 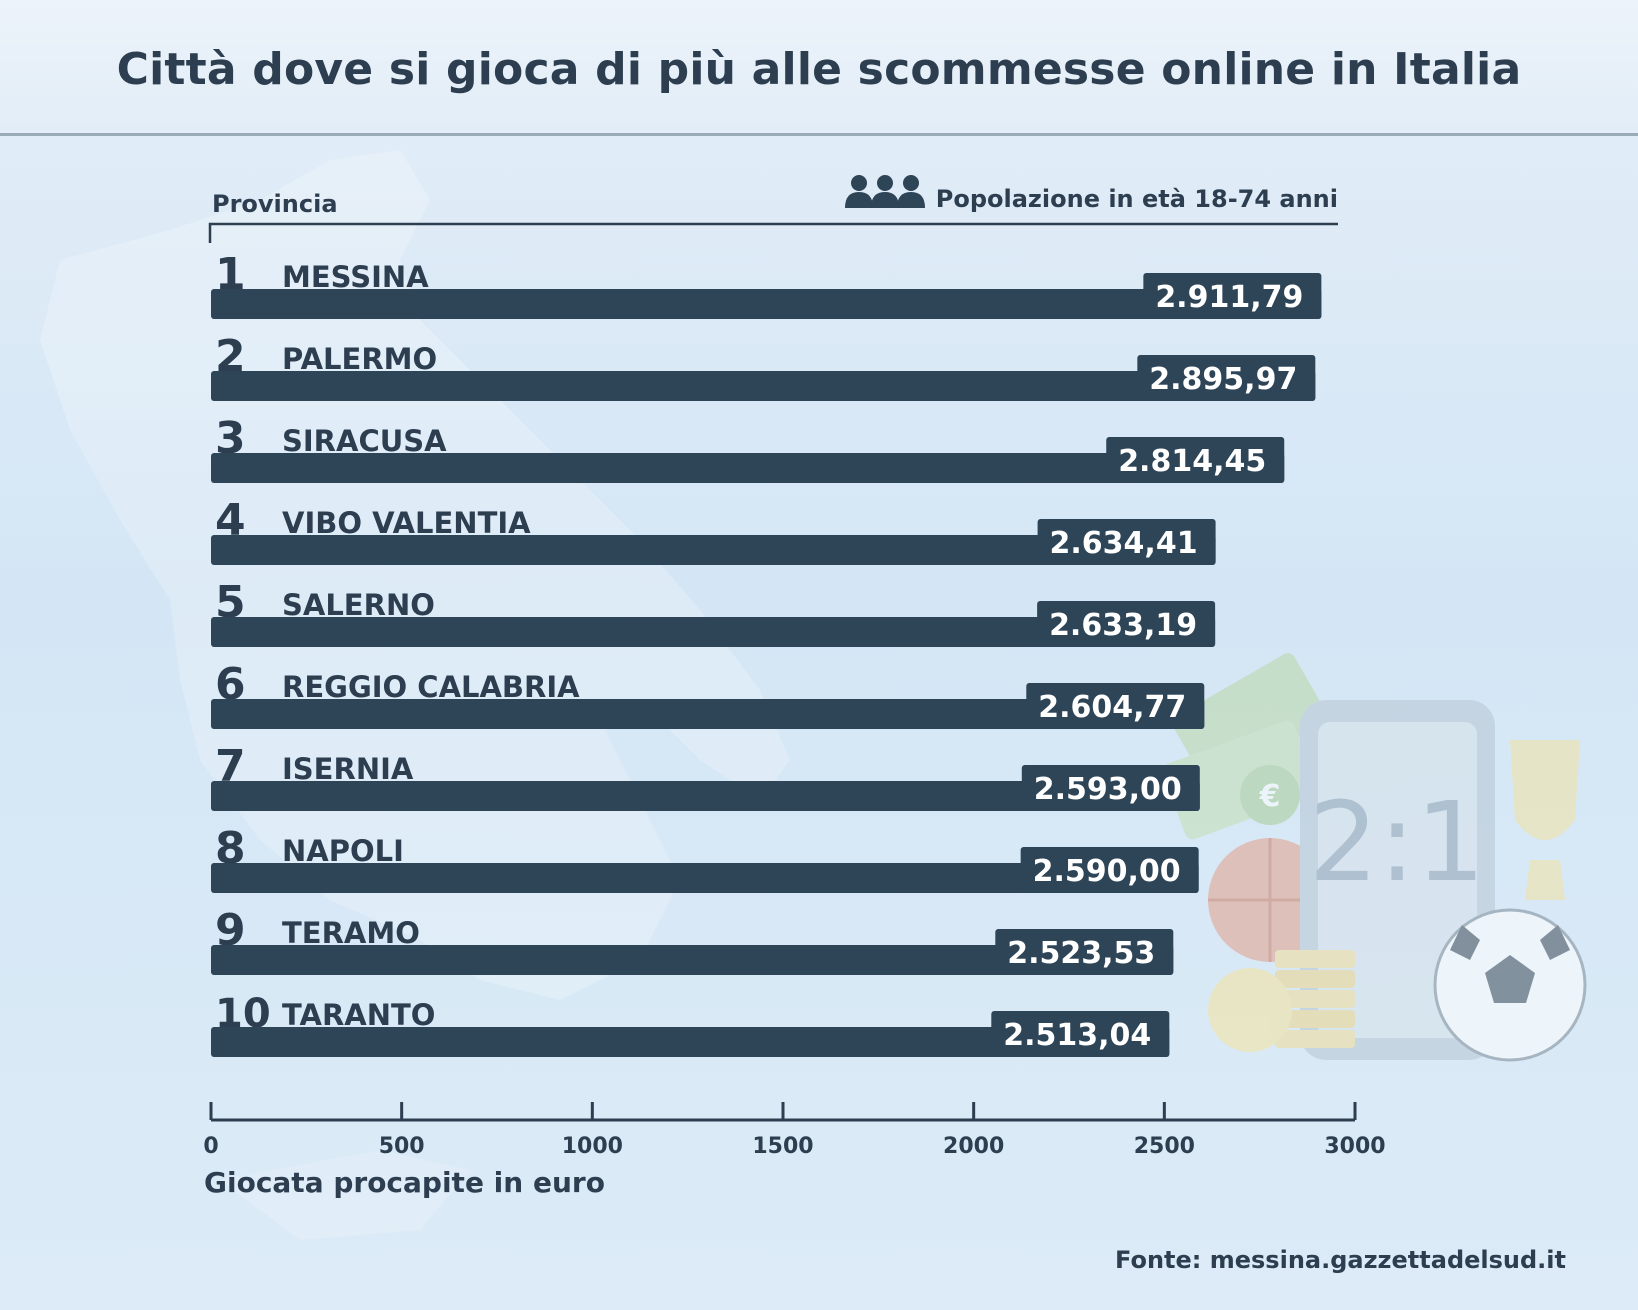 I want to click on coin-stack-icon, so click(x=1315, y=999).